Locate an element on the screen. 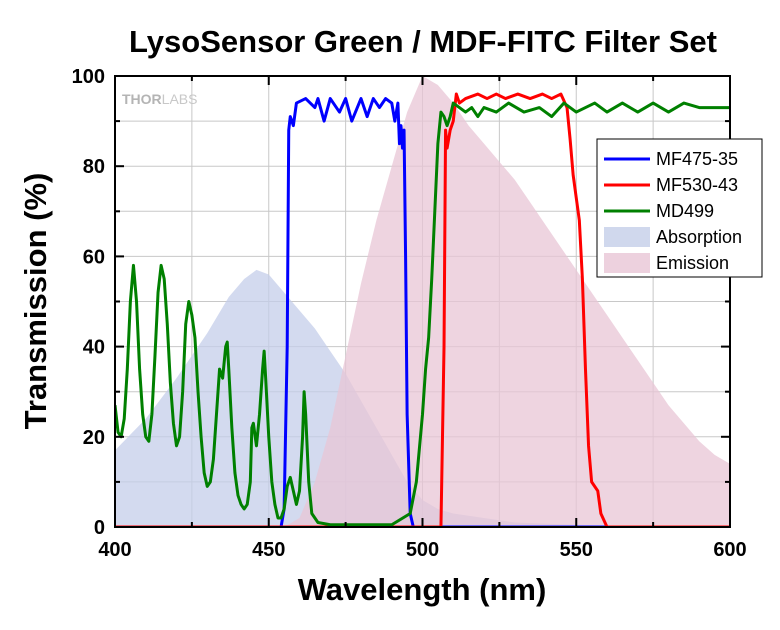 The height and width of the screenshot is (630, 780). chart-title: LysoSensor Green / MDF-FITC Filter Set is located at coordinates (423, 41).